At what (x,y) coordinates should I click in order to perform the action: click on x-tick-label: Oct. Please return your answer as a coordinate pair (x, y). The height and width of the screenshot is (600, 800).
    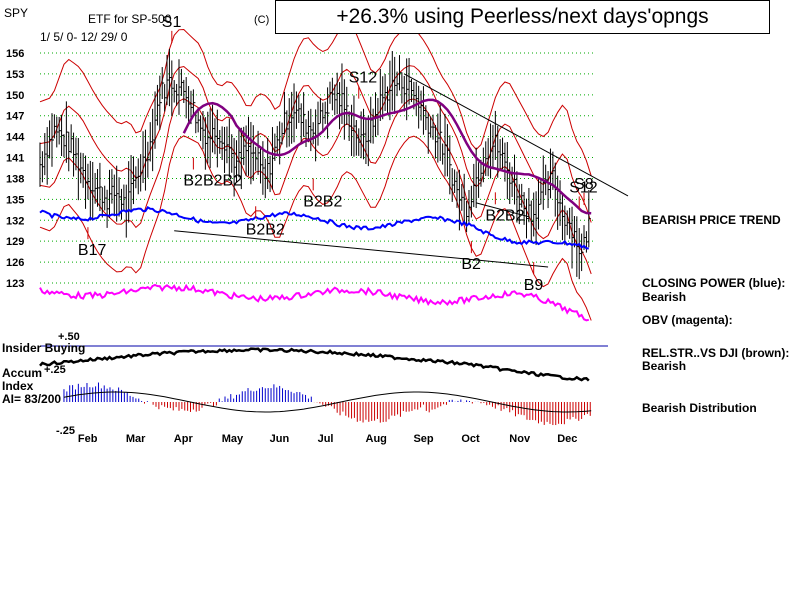
    Looking at the image, I should click on (470, 439).